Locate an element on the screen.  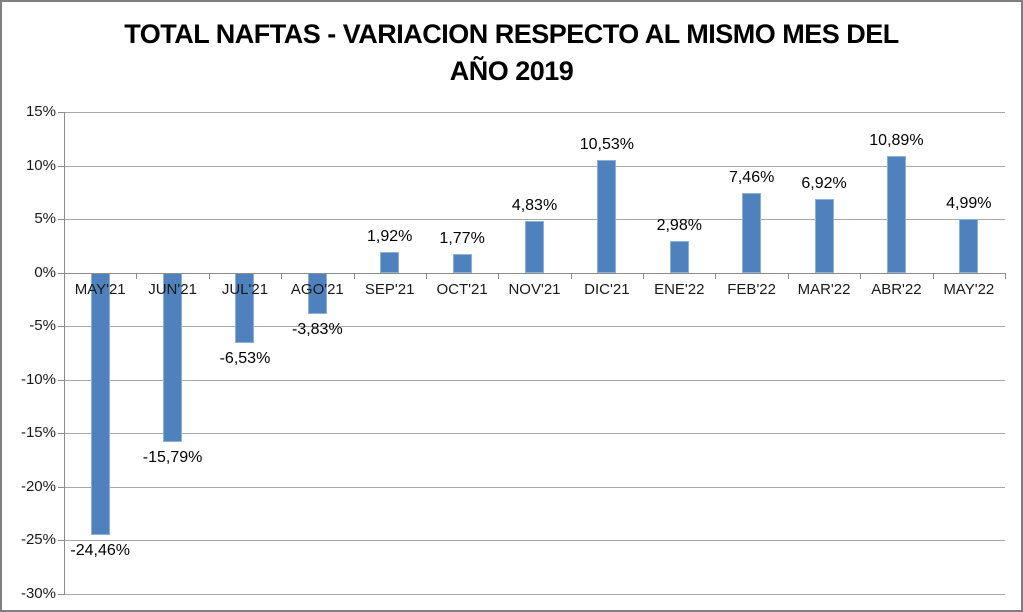
category-label: NOV'21 is located at coordinates (534, 289).